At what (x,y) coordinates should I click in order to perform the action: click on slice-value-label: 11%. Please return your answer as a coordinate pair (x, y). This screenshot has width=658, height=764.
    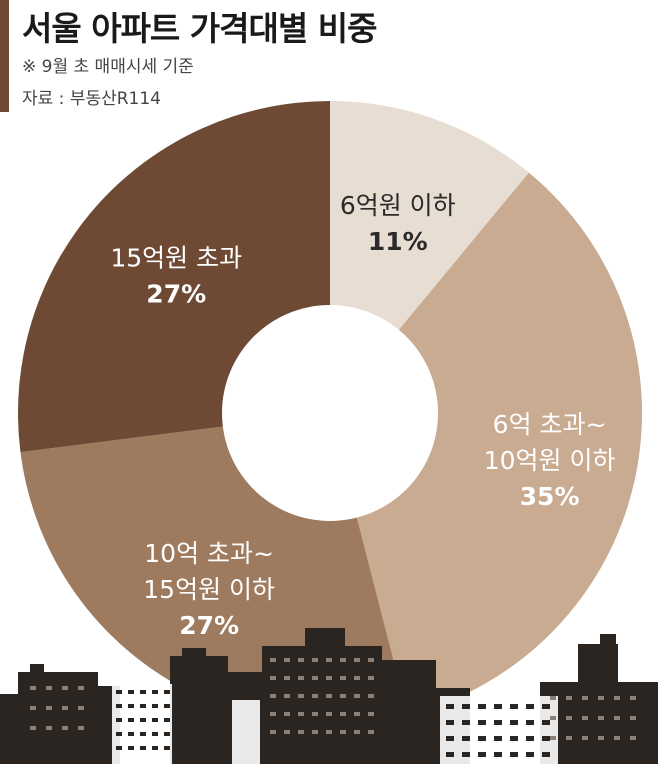
    Looking at the image, I should click on (398, 241).